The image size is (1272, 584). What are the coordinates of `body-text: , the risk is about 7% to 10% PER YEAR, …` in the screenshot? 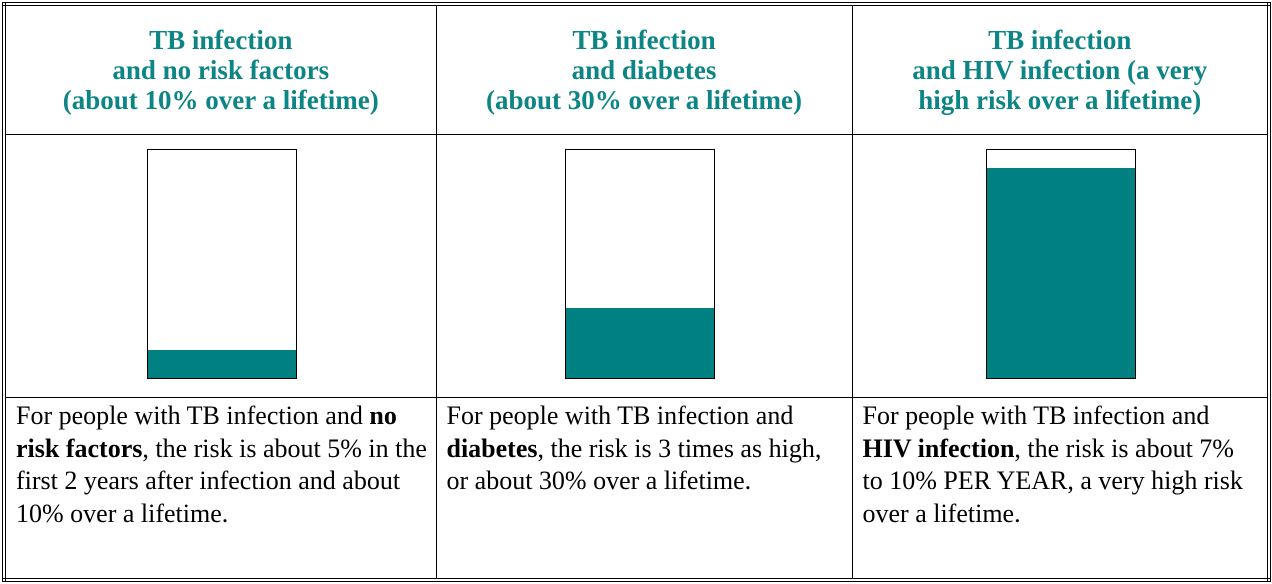 It's located at (1052, 480).